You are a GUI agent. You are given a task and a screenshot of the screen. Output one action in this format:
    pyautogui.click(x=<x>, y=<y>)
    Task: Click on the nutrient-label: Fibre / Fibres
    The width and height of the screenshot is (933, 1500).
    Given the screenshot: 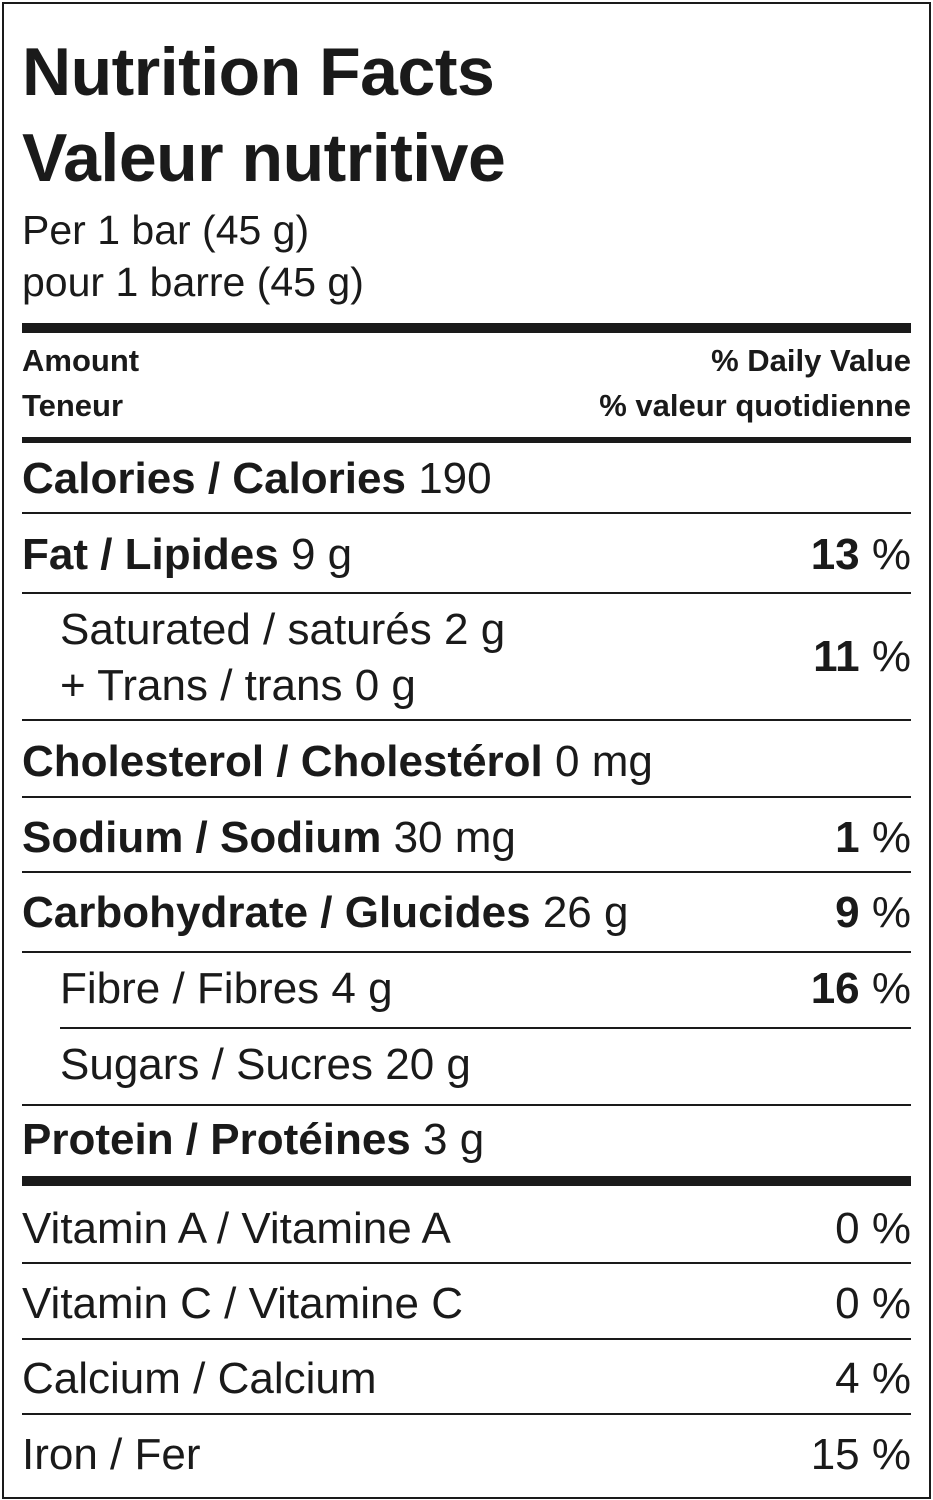 What is the action you would take?
    pyautogui.click(x=190, y=988)
    